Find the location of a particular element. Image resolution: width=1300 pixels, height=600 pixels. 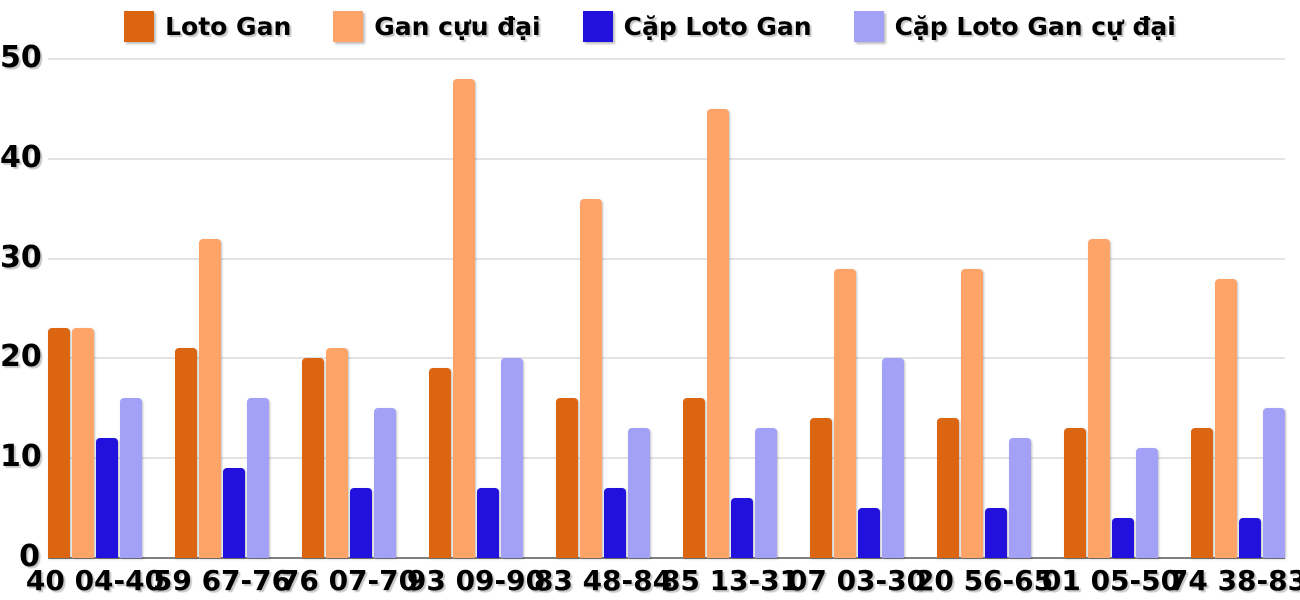

legend-item-gan-cuu-dai: Gan cựu đại is located at coordinates (437, 26).